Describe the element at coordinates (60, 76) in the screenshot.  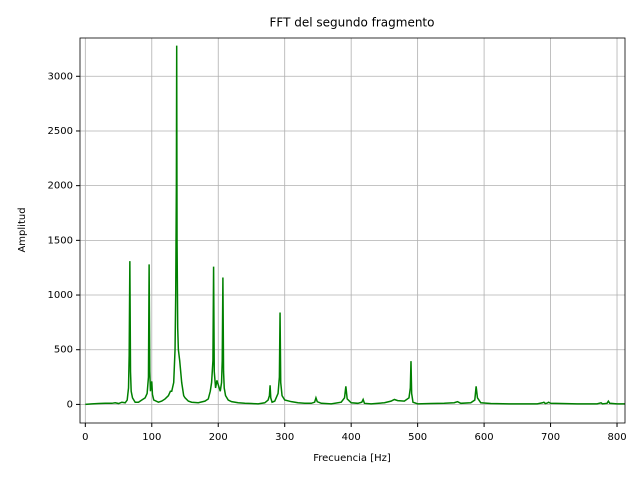
I see `y-tick-label: 3000` at that location.